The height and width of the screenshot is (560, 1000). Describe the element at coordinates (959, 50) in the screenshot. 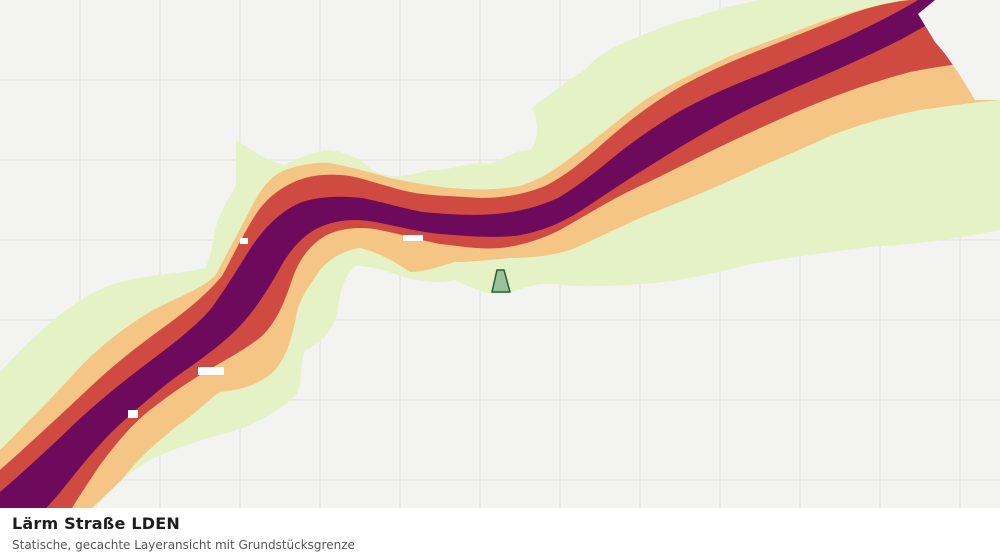

I see `no-data-notch` at that location.